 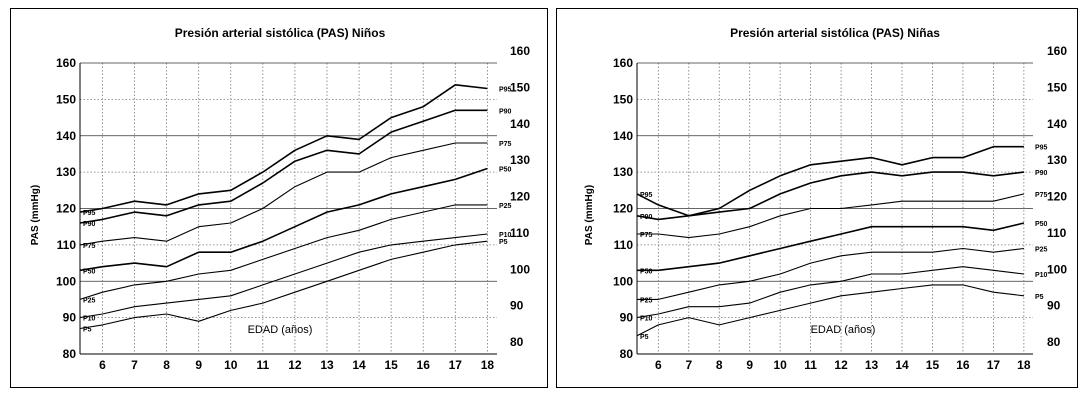 I want to click on x-tick-ninas-15: 15, so click(x=933, y=365).